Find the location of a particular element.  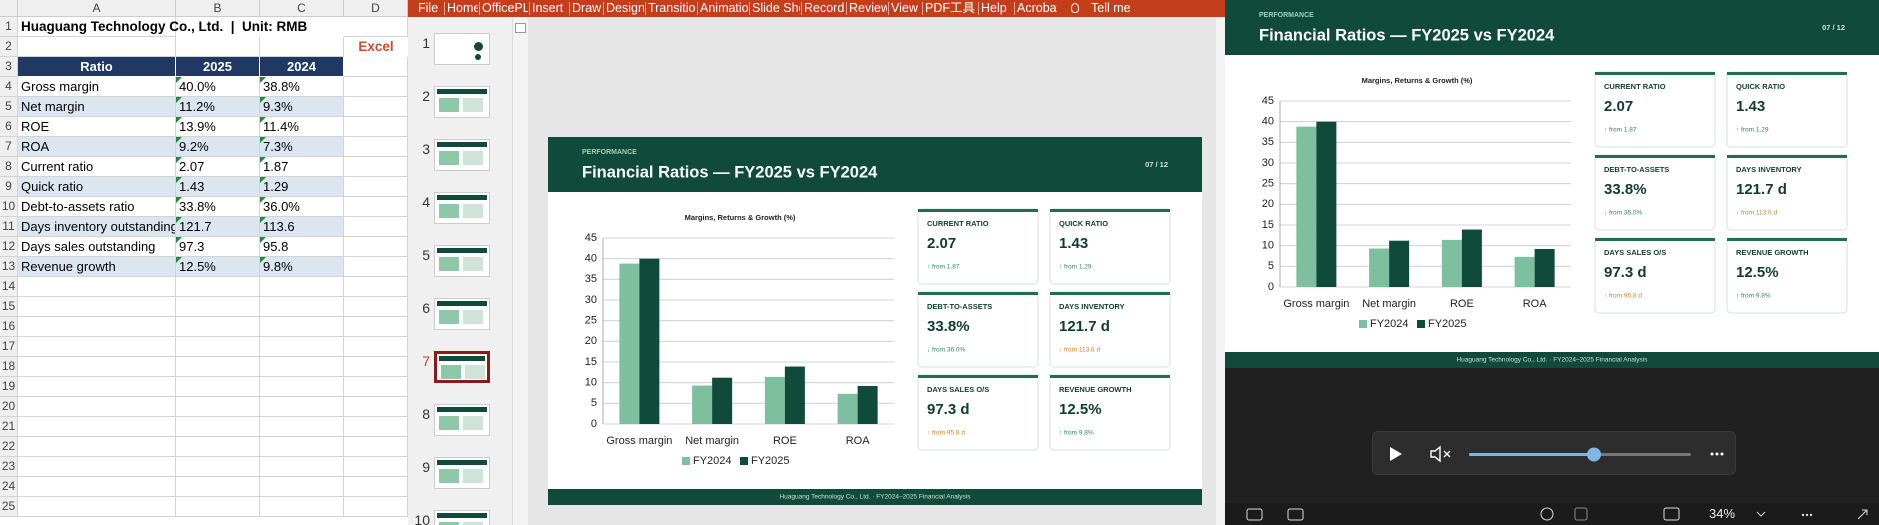

ribbon-tab: Draw is located at coordinates (587, 8).